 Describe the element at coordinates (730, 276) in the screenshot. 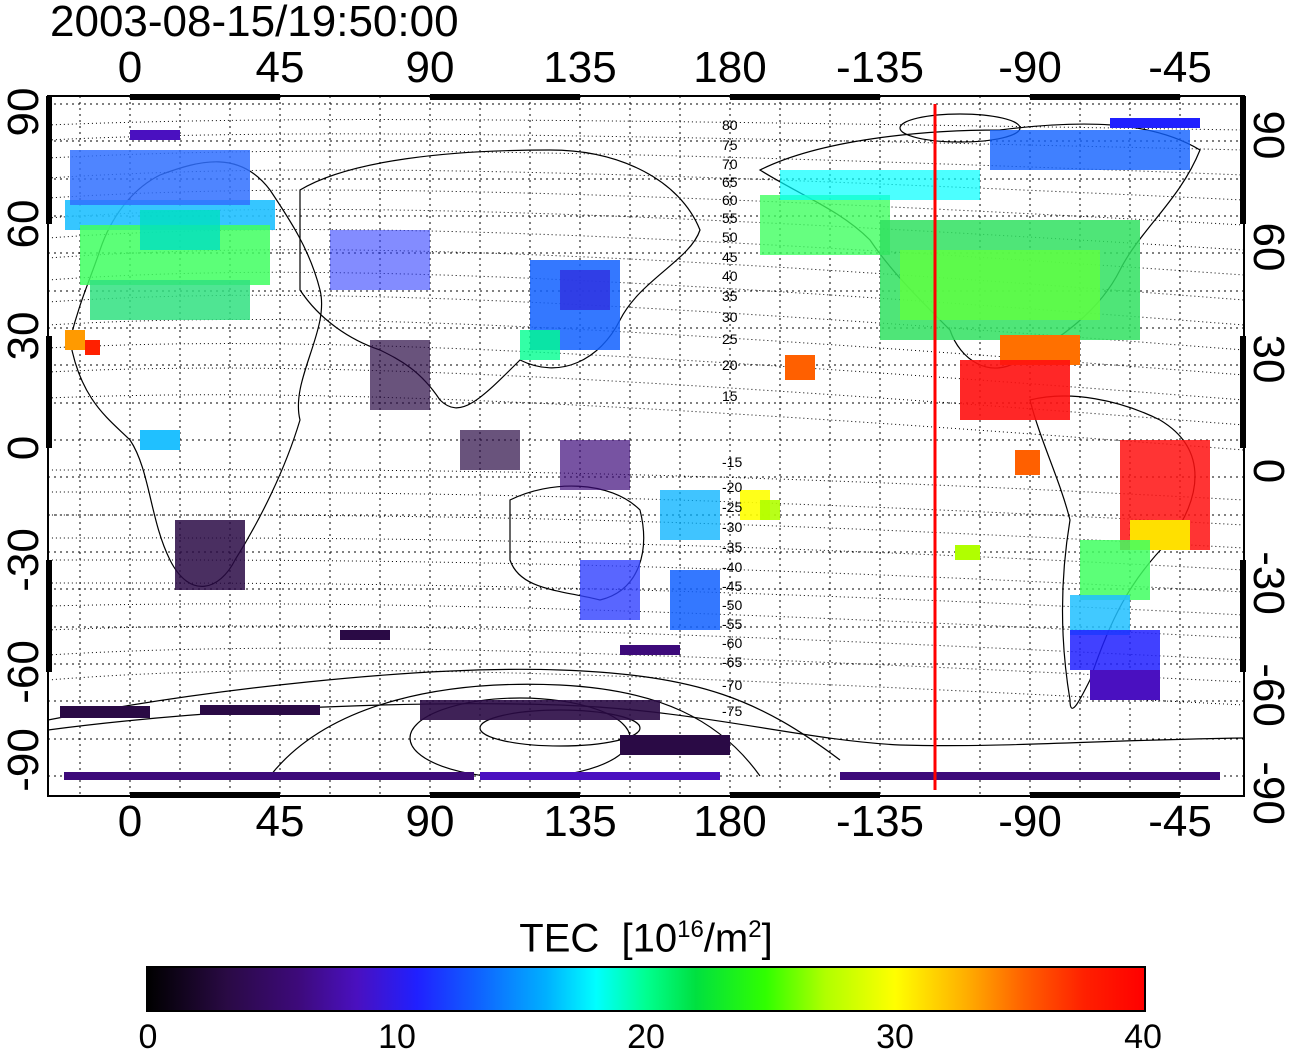

I see `contour-label: 40` at that location.